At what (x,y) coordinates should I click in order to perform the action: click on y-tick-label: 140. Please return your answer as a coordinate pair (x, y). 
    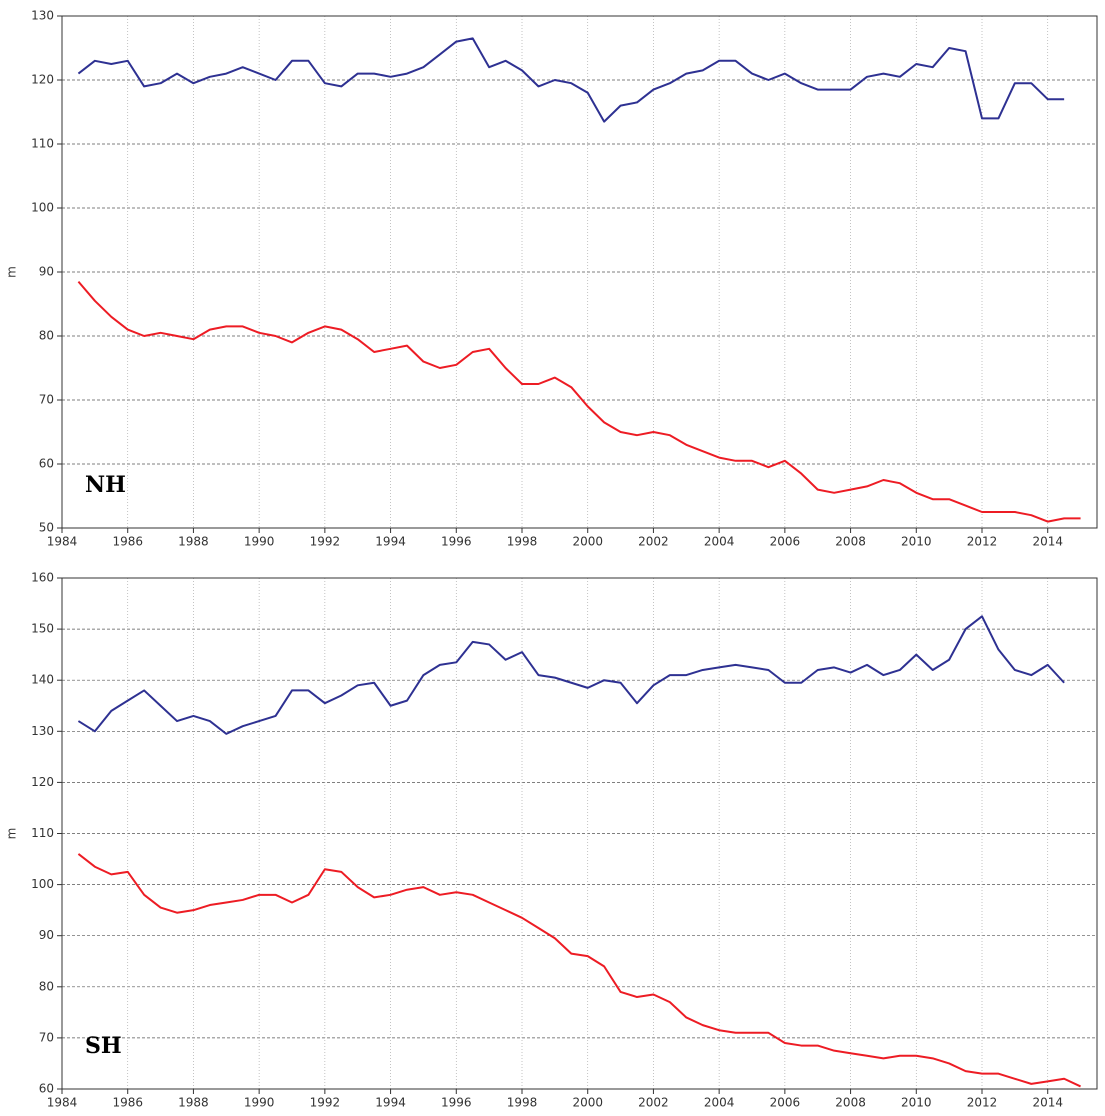
    Looking at the image, I should click on (42, 680).